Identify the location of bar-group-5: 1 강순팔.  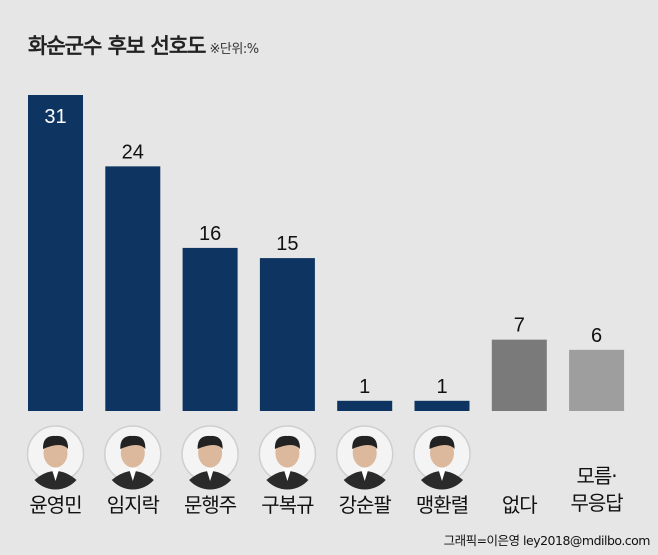
(364, 446).